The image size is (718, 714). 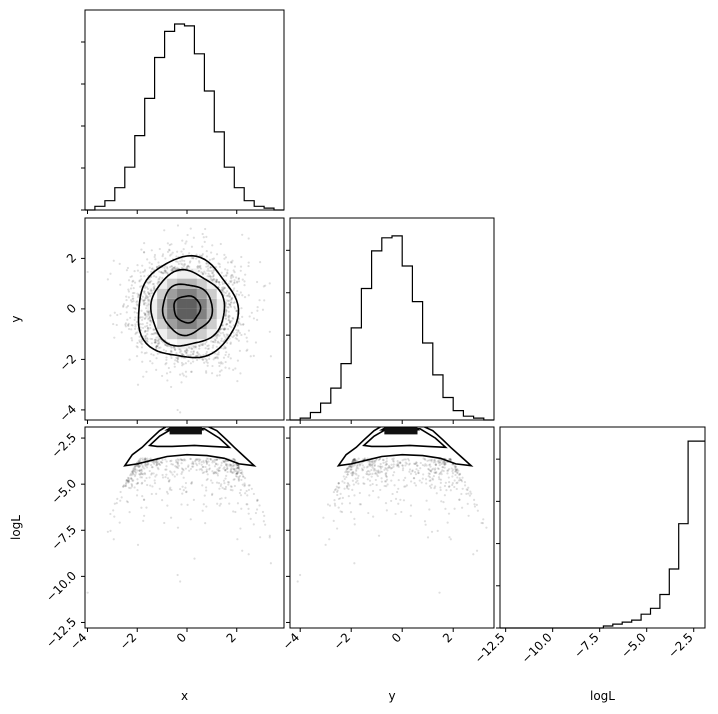 What do you see at coordinates (602, 534) in the screenshot?
I see `histogram-logL` at bounding box center [602, 534].